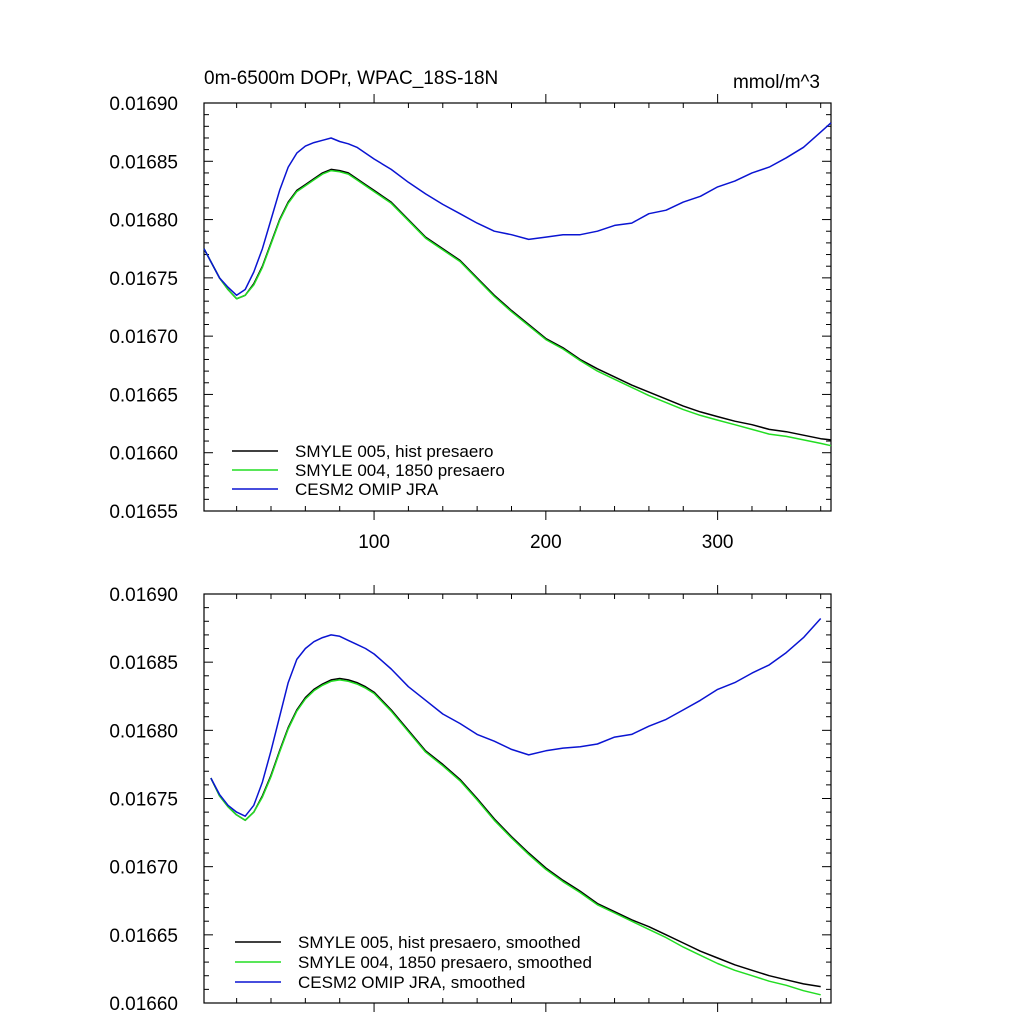 This screenshot has height=1024, width=1024. I want to click on x-tick-label: 300, so click(718, 542).